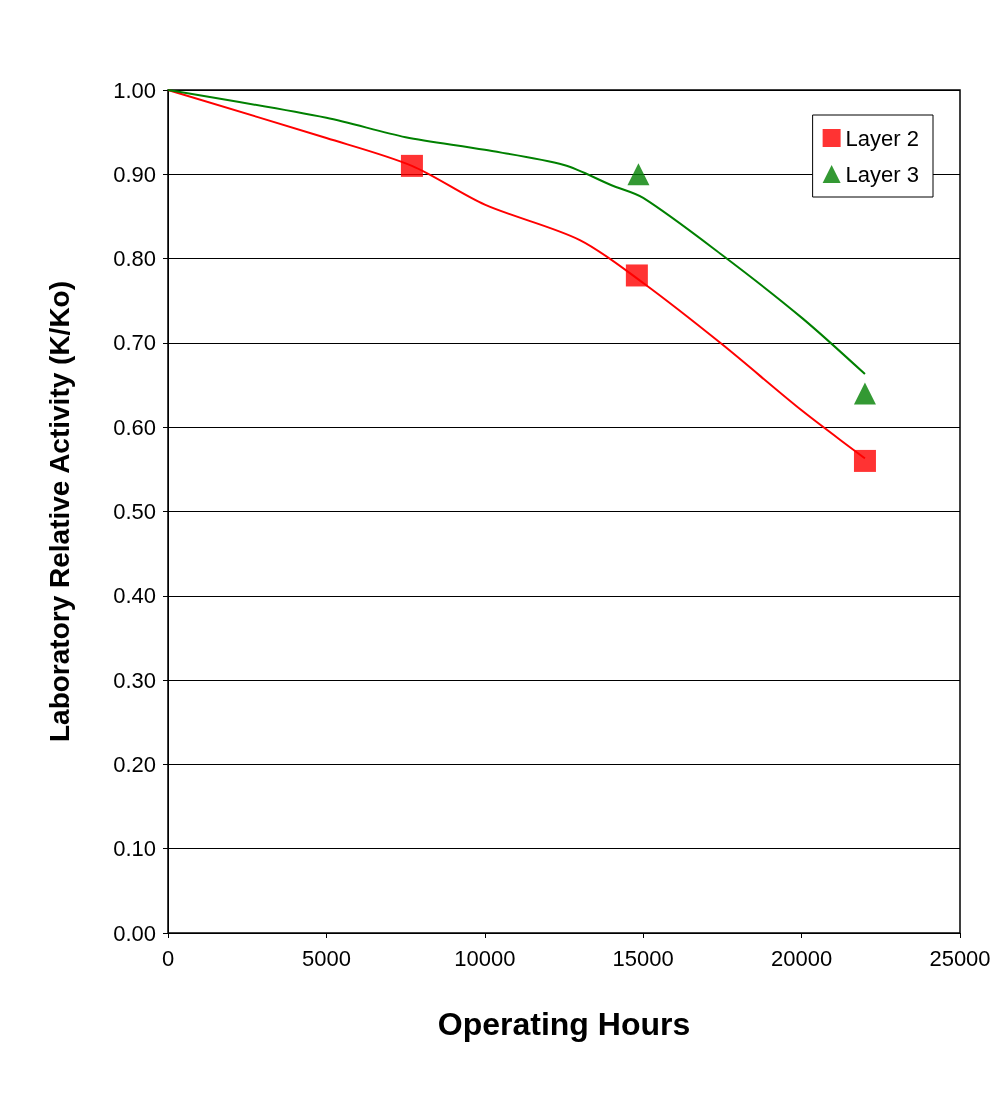 The image size is (1003, 1104). I want to click on legend-label: Layer 2, so click(882, 138).